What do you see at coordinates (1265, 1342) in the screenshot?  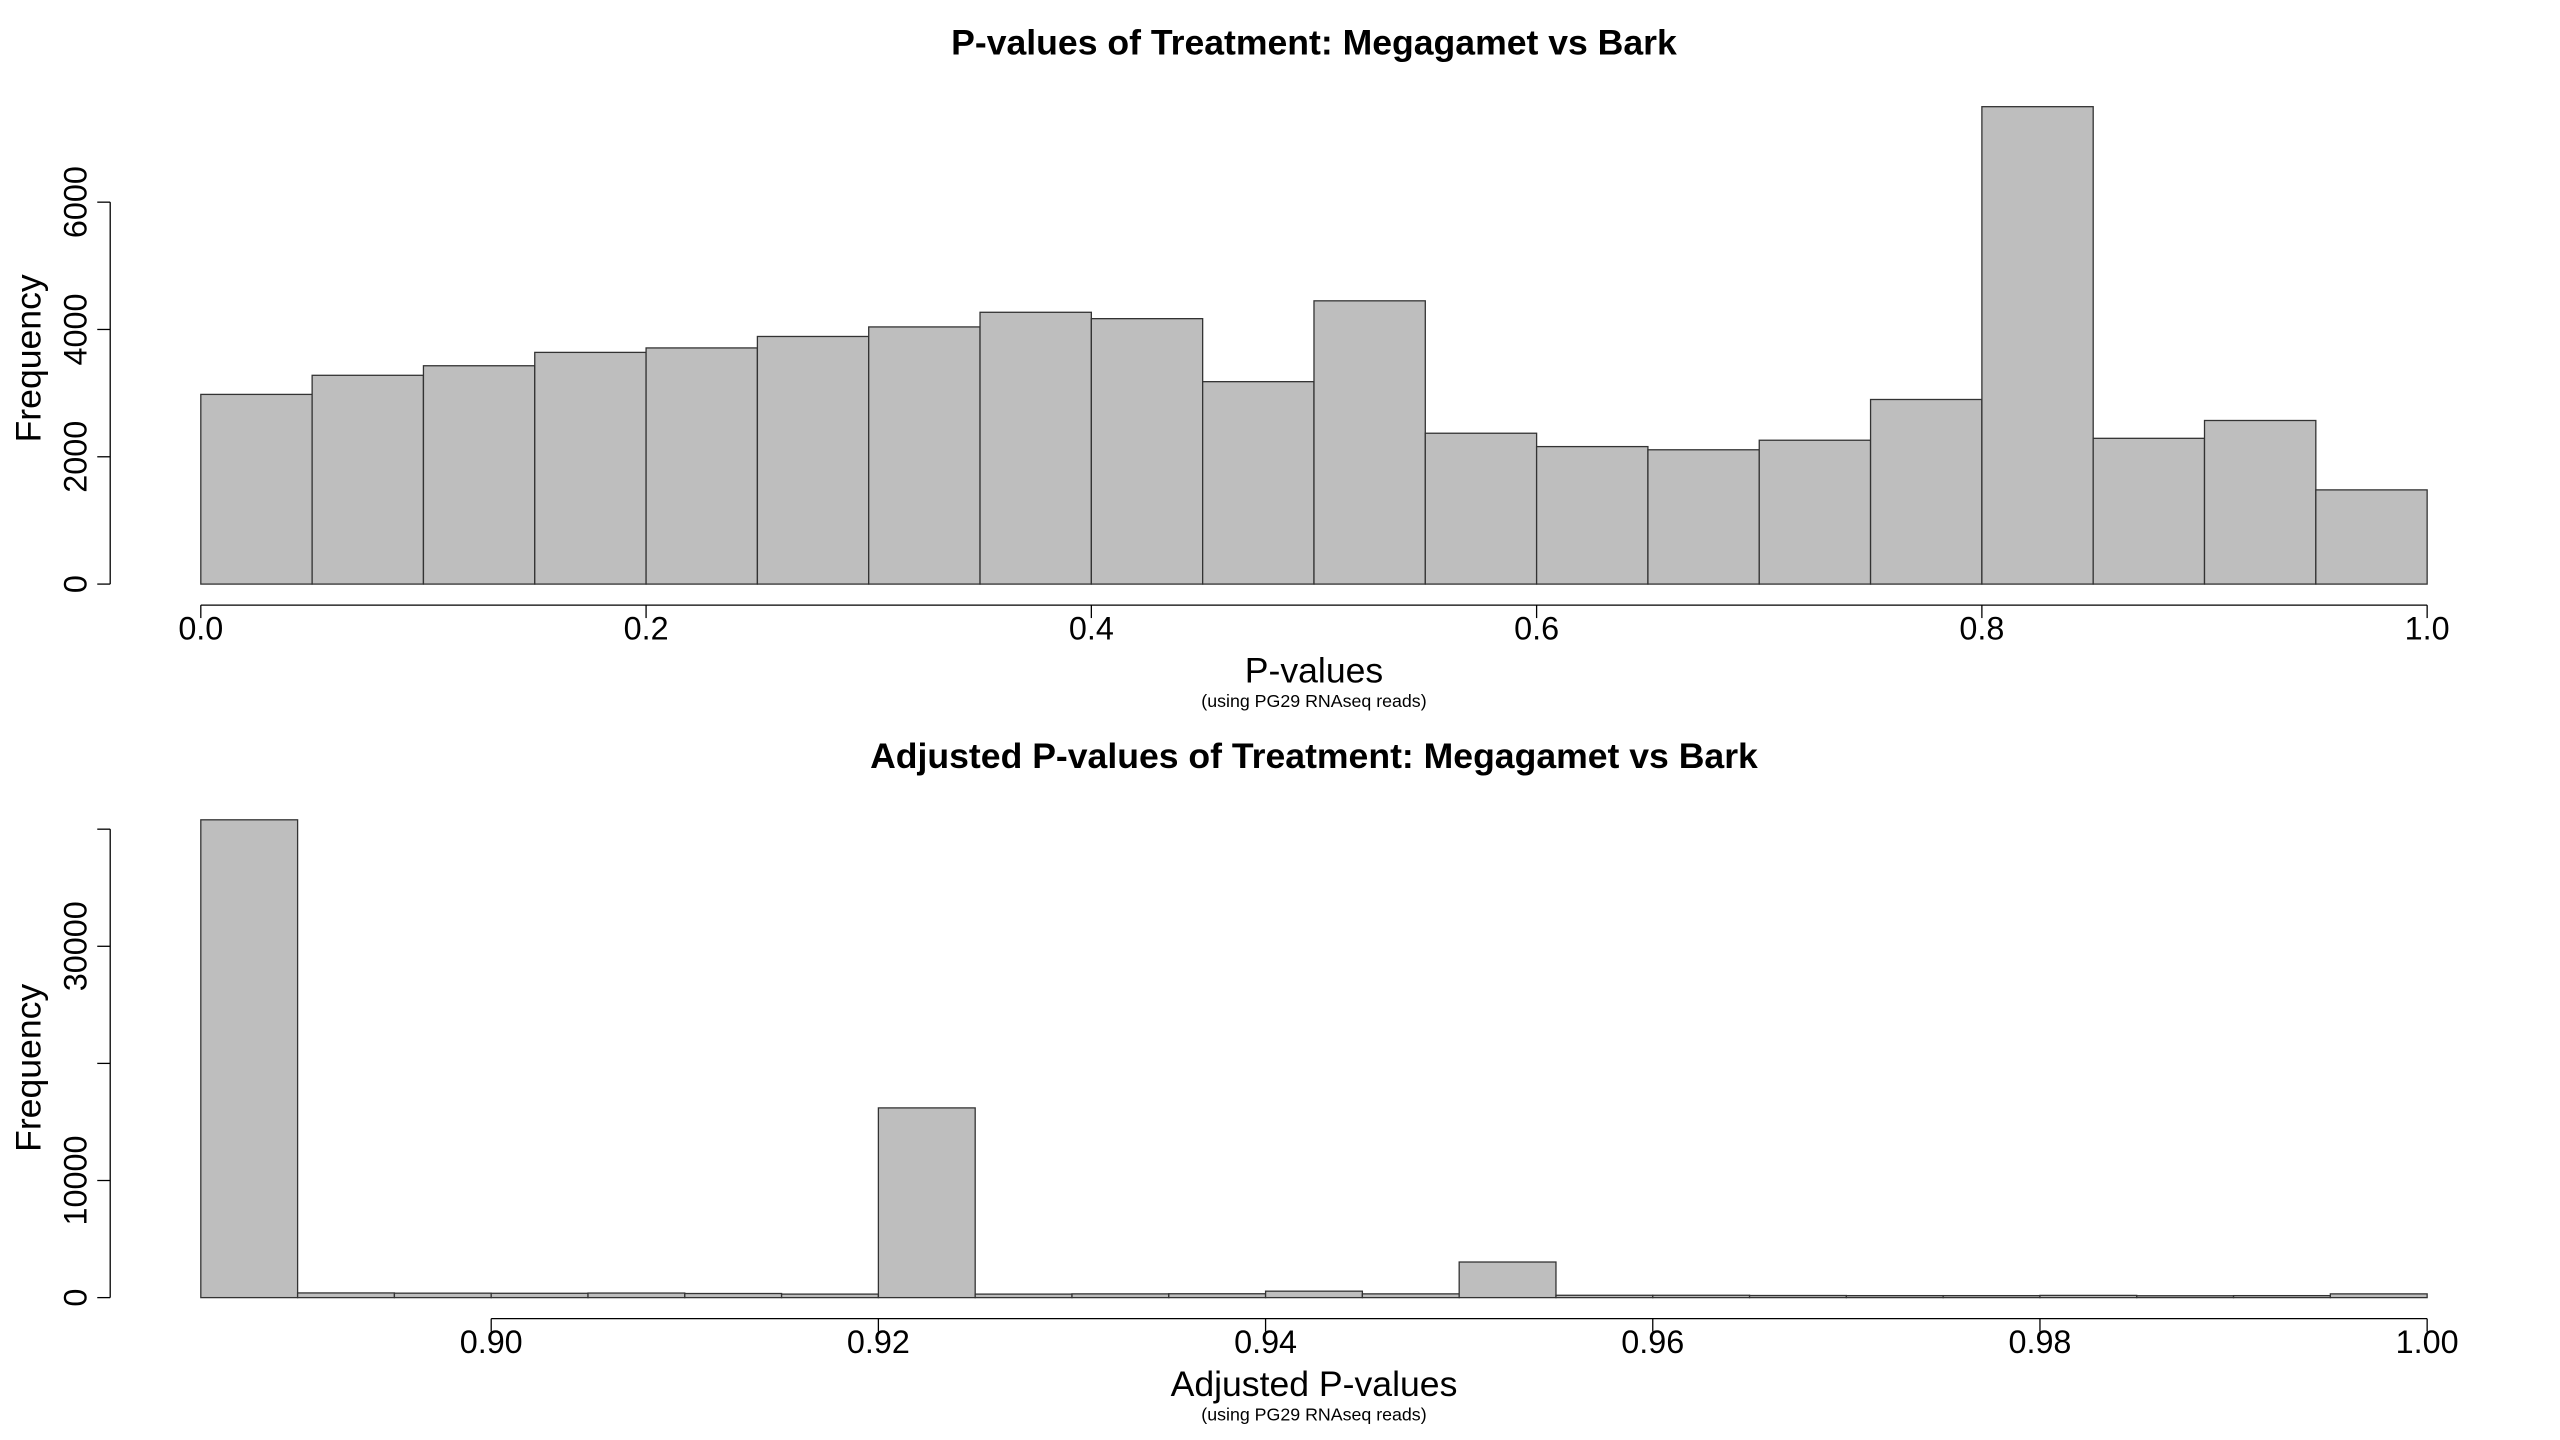 I see `x-tick-label: 0.94` at bounding box center [1265, 1342].